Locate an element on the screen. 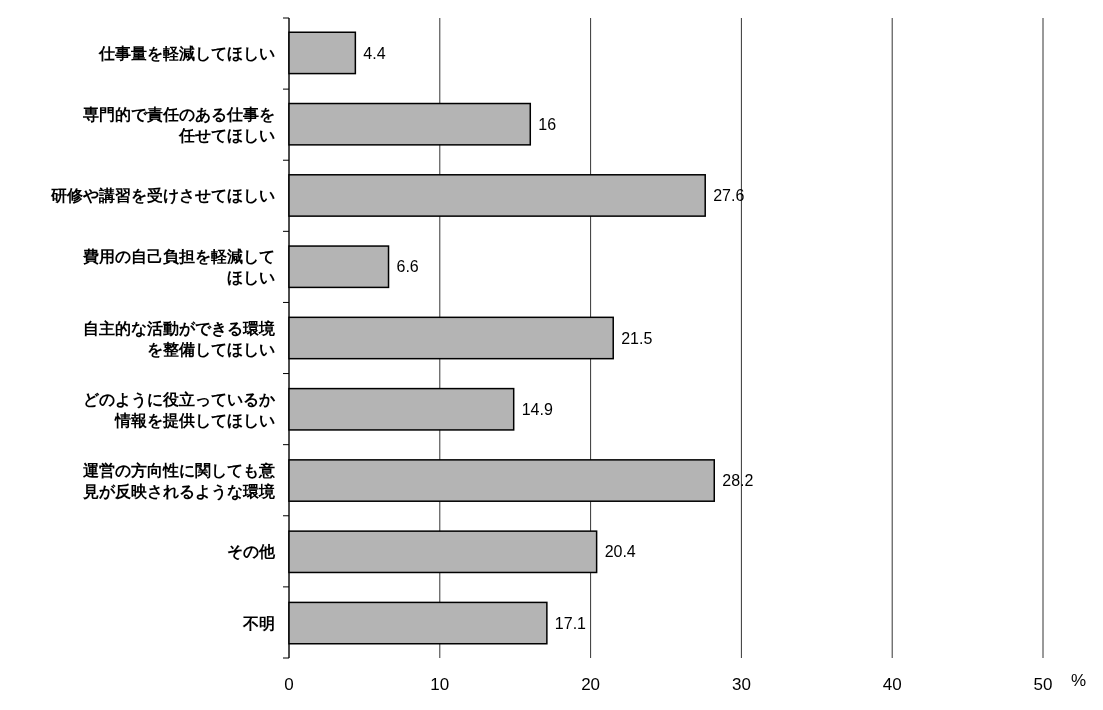  data-label: 17.1 is located at coordinates (570, 623).